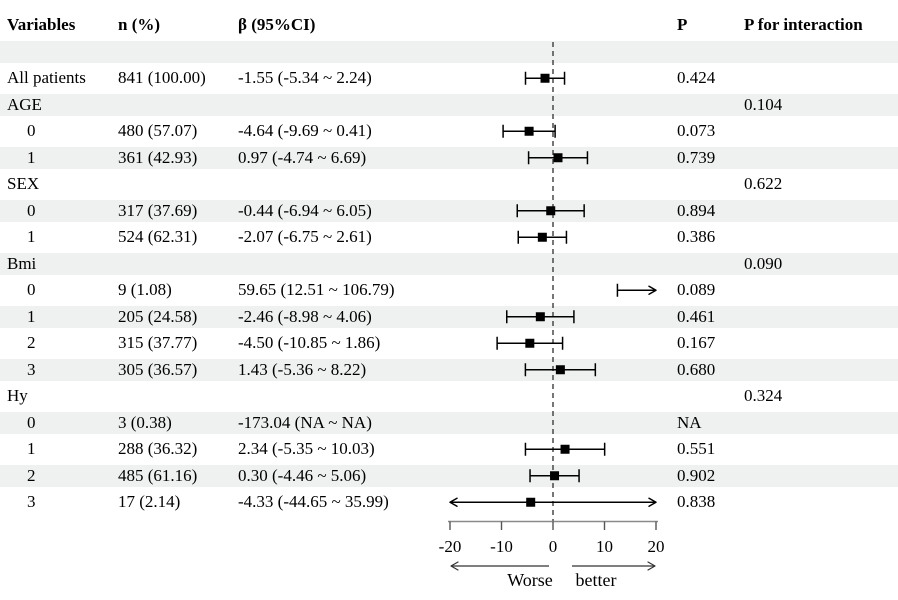  I want to click on p-cell: 0.680, so click(696, 369).